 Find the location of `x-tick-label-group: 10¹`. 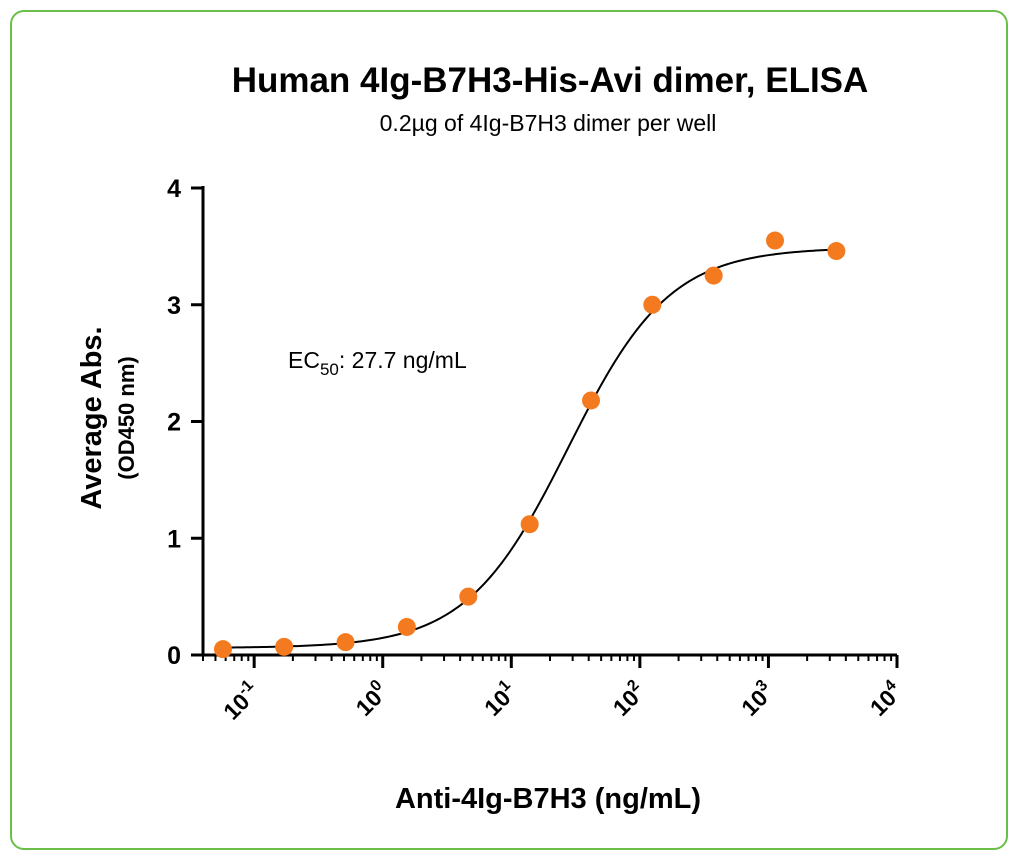

x-tick-label-group: 10¹ is located at coordinates (500, 699).